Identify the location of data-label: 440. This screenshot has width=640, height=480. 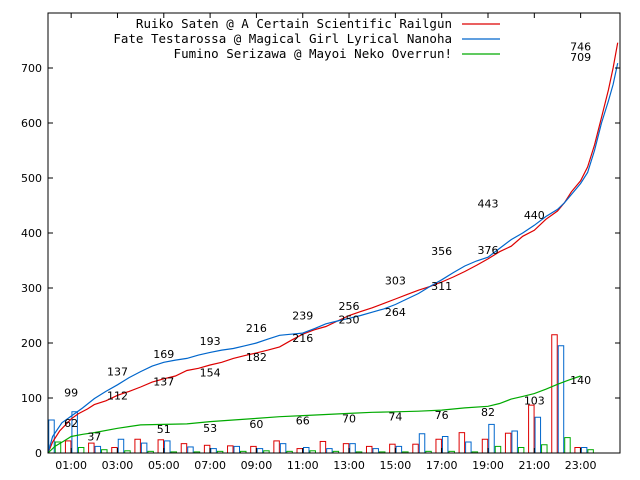
(534, 215).